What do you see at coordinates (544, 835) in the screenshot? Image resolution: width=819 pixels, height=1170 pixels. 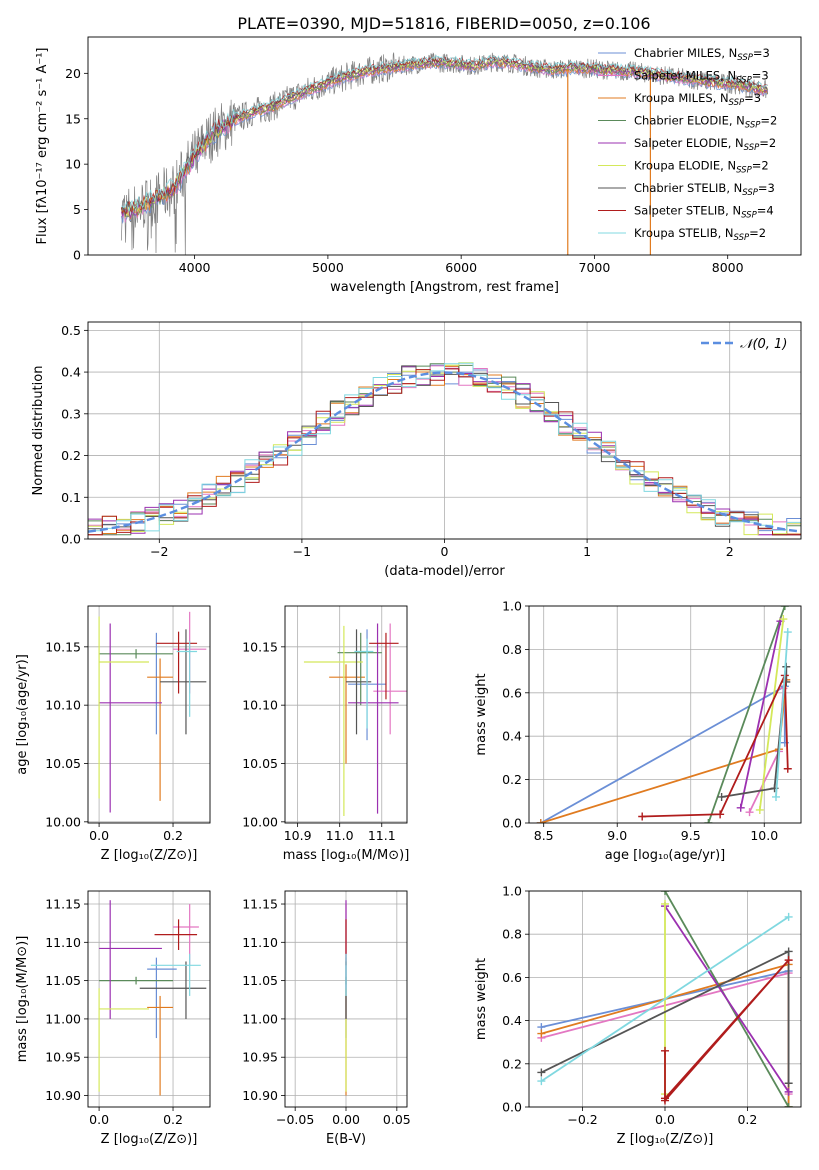 I see `x-tick-label: 8.5` at bounding box center [544, 835].